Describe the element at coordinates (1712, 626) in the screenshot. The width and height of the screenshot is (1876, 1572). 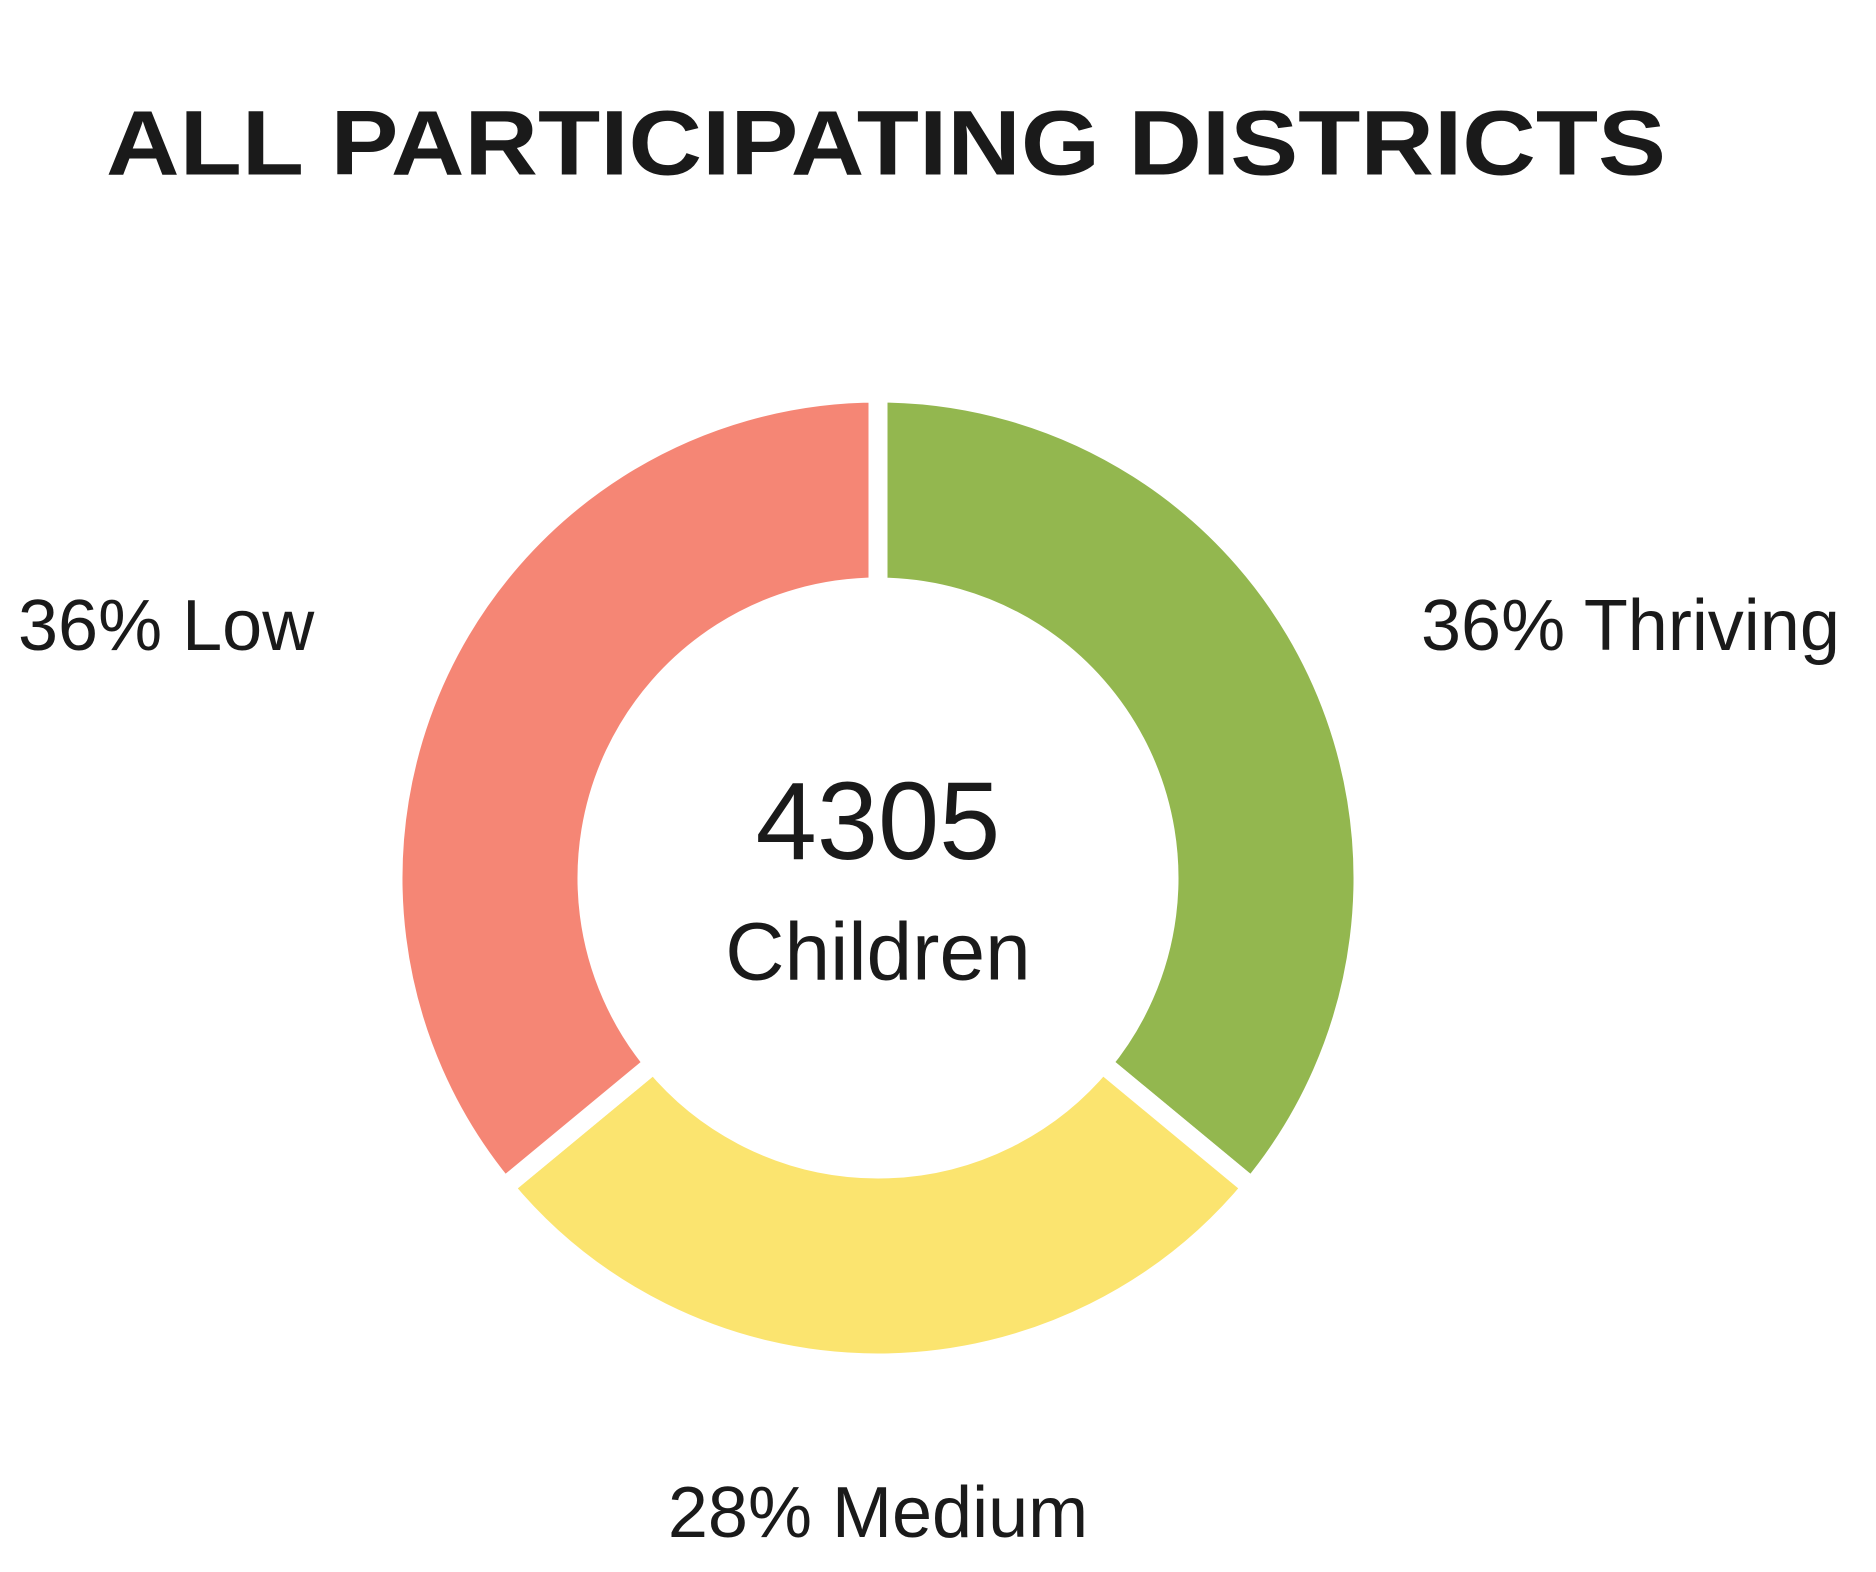
I see `segment-category: Thriving` at that location.